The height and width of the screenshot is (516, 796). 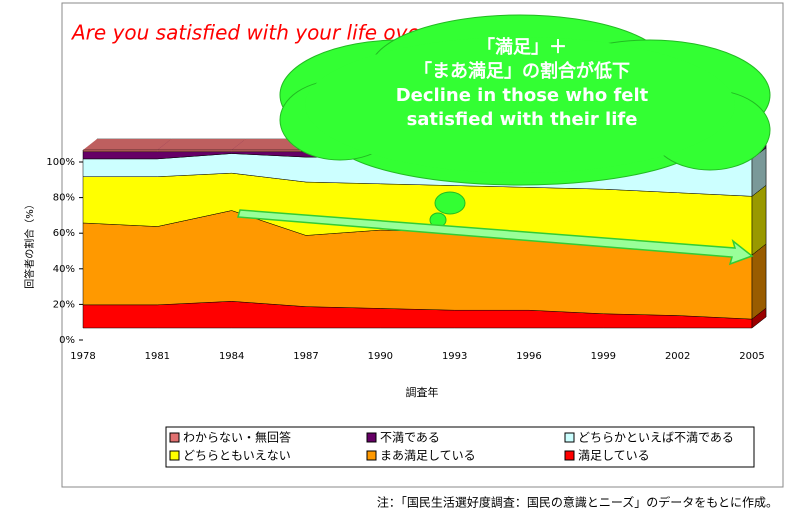 What do you see at coordinates (522, 71) in the screenshot?
I see `callout-text: 「まあ満足」の割合が低下` at bounding box center [522, 71].